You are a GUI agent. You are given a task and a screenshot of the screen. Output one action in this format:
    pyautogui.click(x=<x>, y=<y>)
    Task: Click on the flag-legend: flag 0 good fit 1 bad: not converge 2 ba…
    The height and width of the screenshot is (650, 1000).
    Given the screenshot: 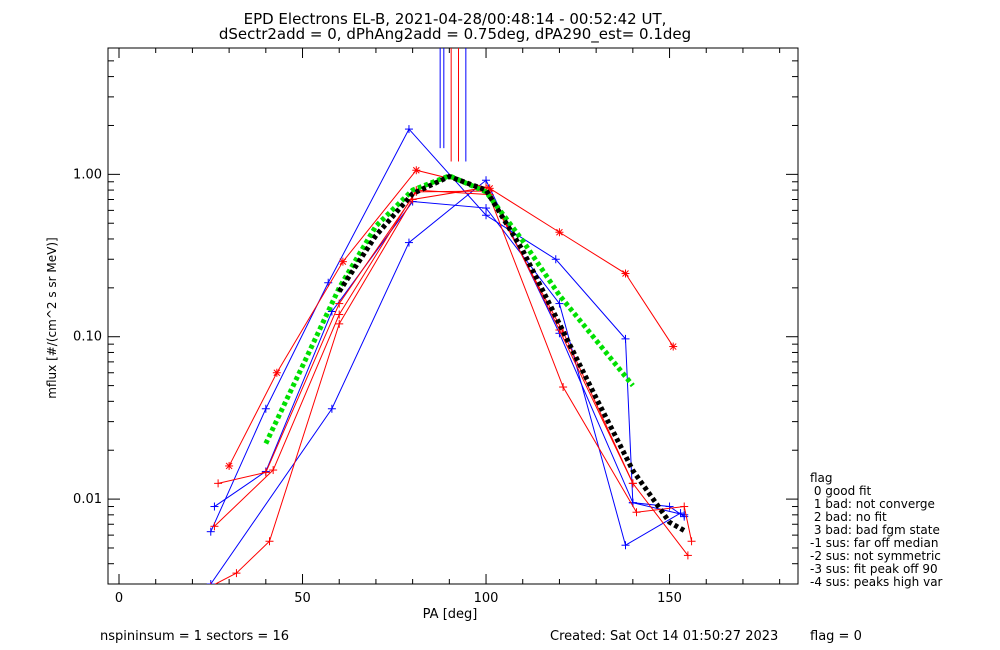 What is the action you would take?
    pyautogui.click(x=876, y=530)
    